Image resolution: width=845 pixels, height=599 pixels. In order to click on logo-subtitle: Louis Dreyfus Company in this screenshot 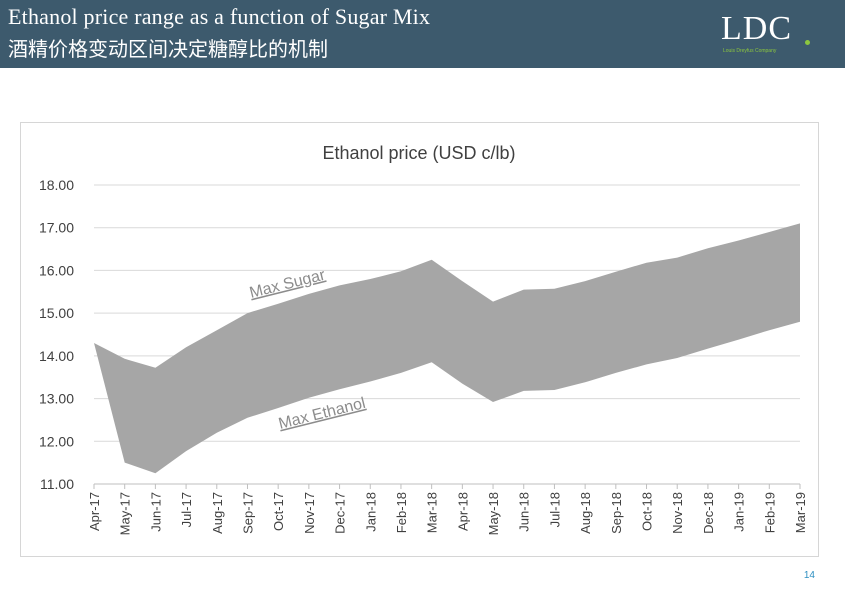, I will do `click(750, 51)`.